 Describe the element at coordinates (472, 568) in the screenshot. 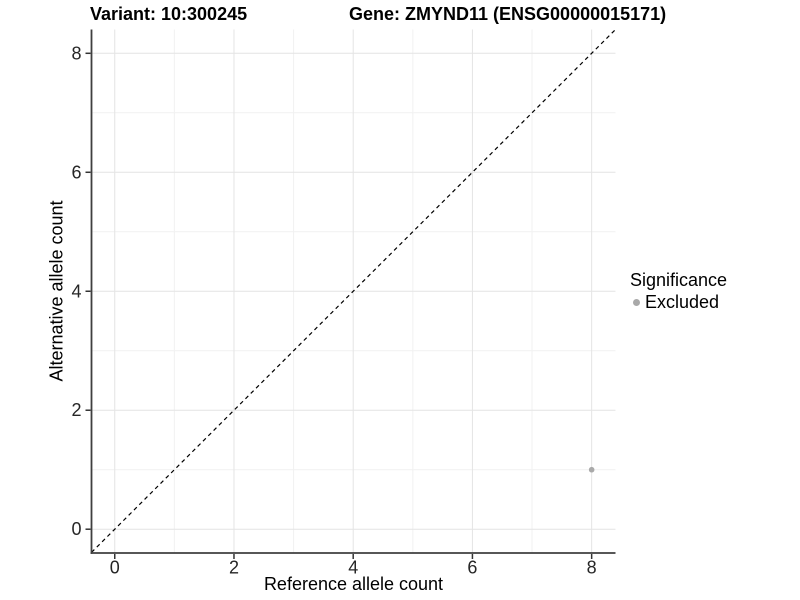

I see `x-tick-label: 6` at that location.